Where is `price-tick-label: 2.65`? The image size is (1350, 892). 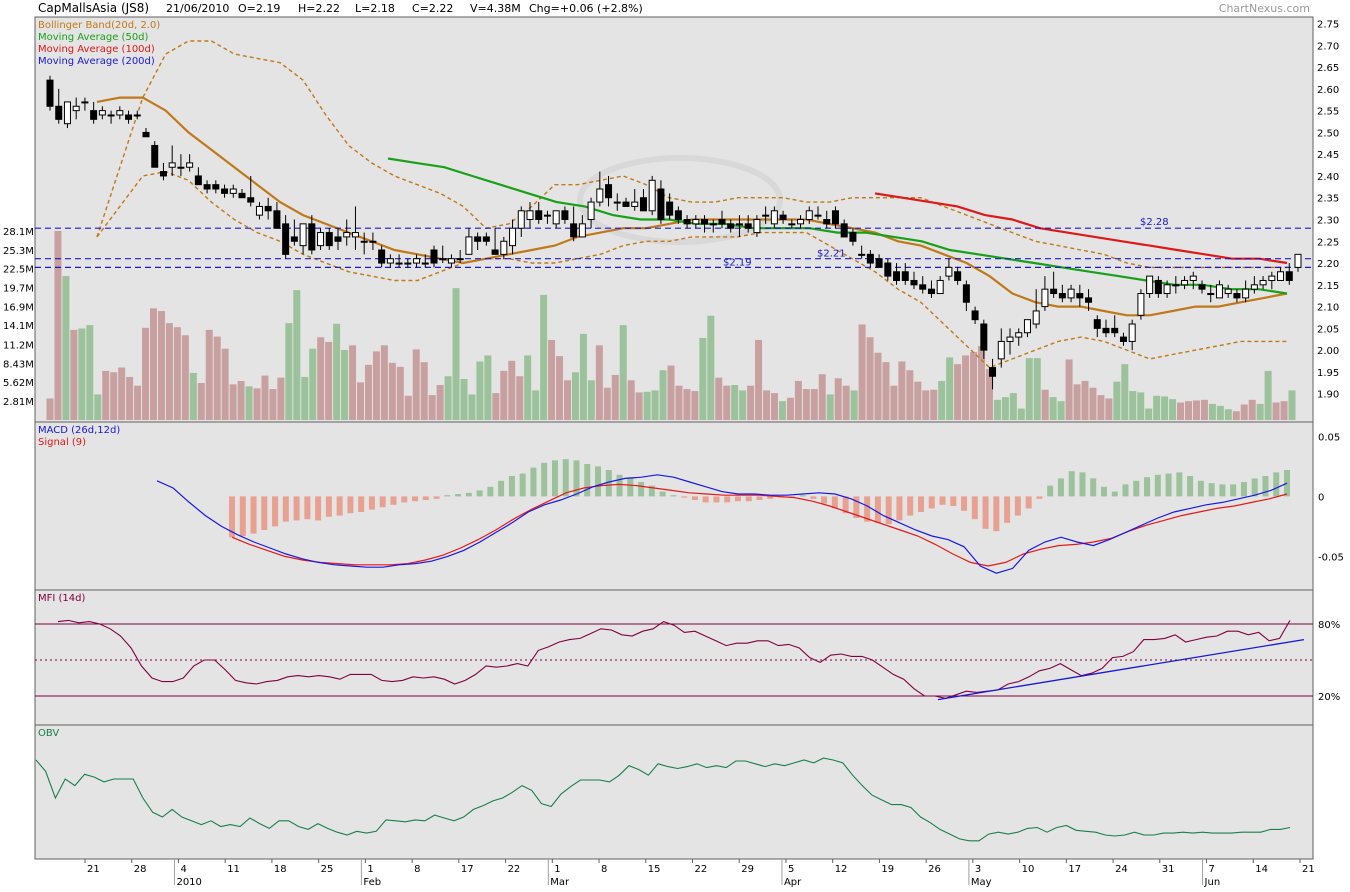 price-tick-label: 2.65 is located at coordinates (1328, 68).